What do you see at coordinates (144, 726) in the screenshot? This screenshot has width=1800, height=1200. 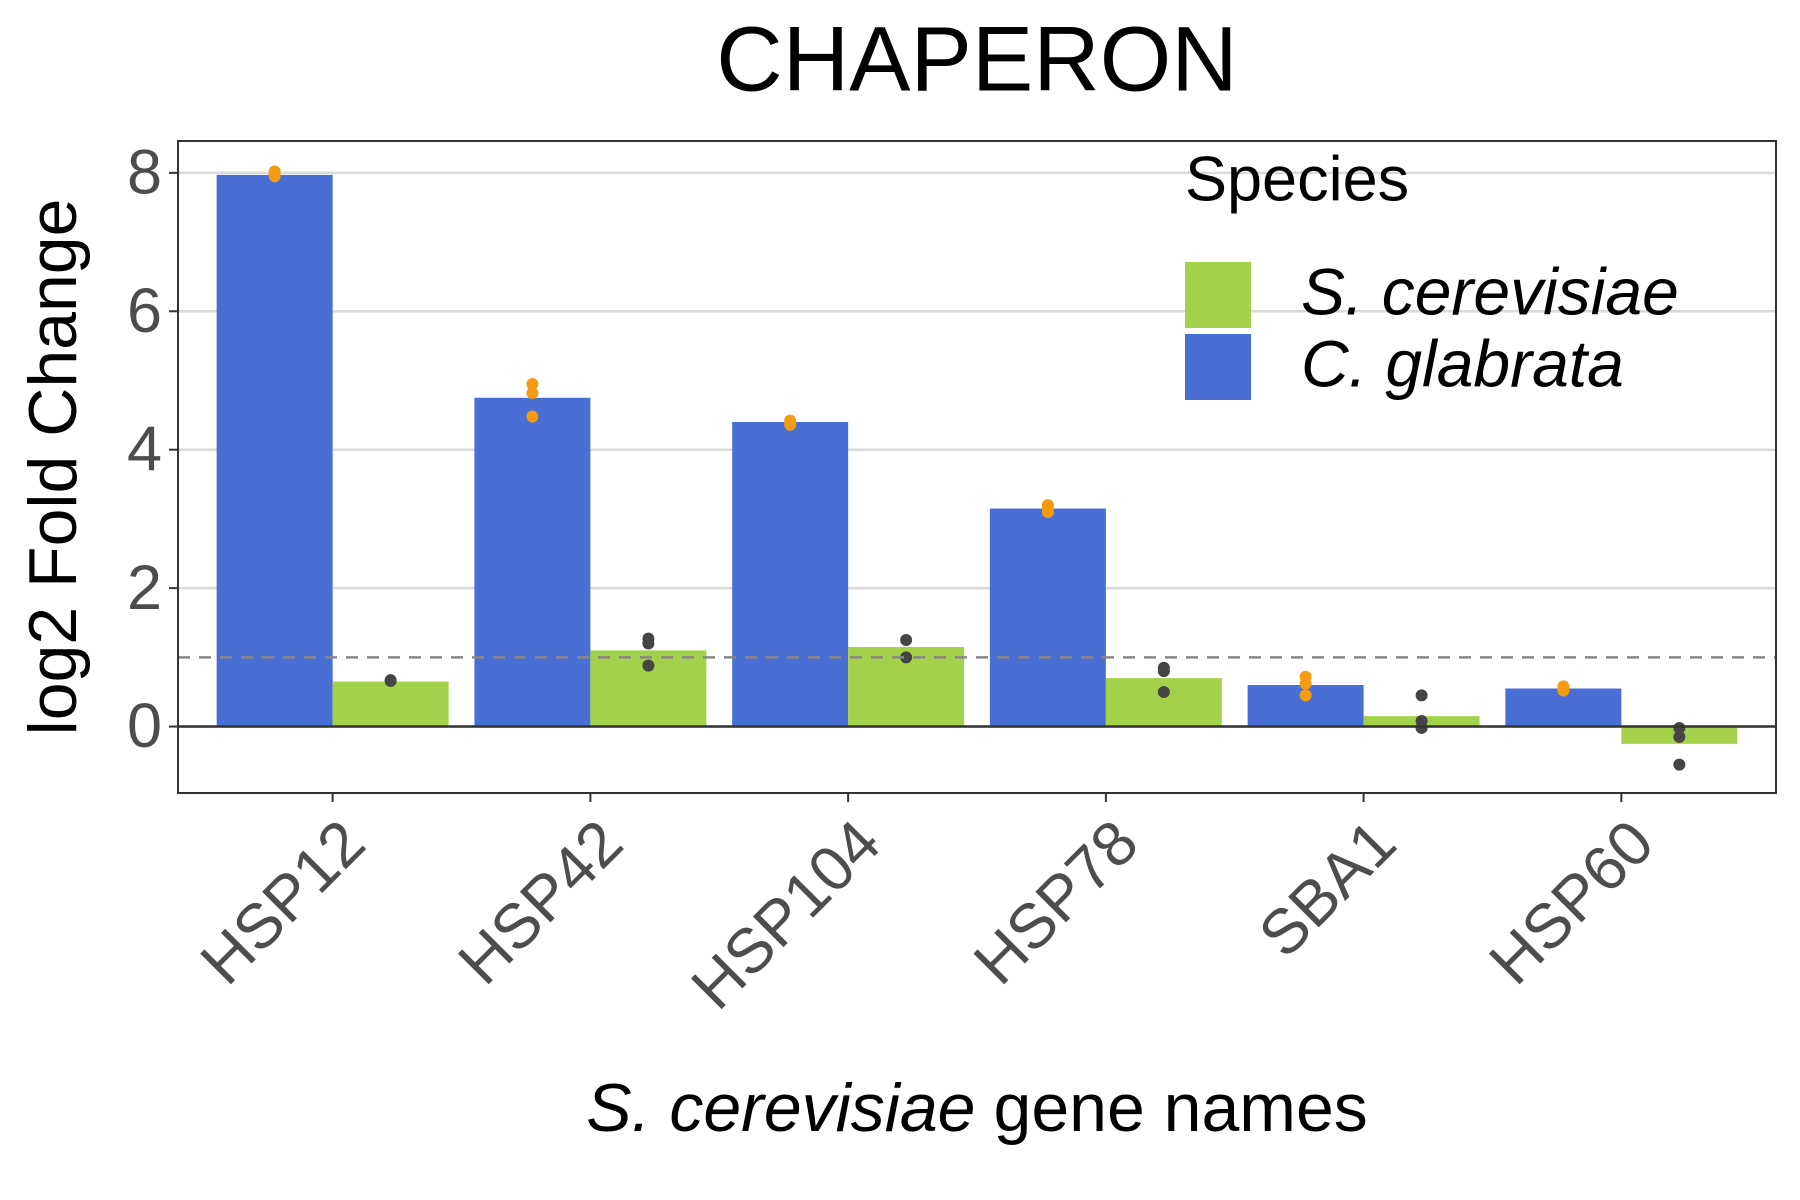 I see `y-tick-label: 0` at bounding box center [144, 726].